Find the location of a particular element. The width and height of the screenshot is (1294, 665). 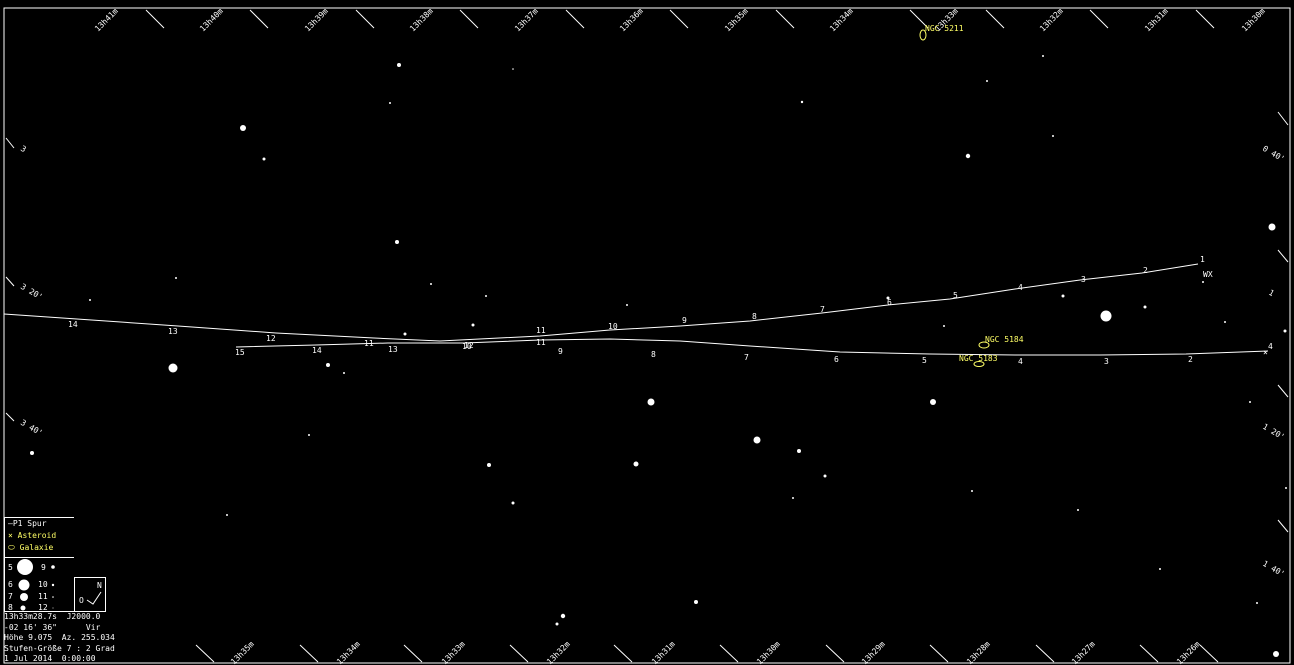

galaxy-label: NGC 5183 is located at coordinates (978, 358).